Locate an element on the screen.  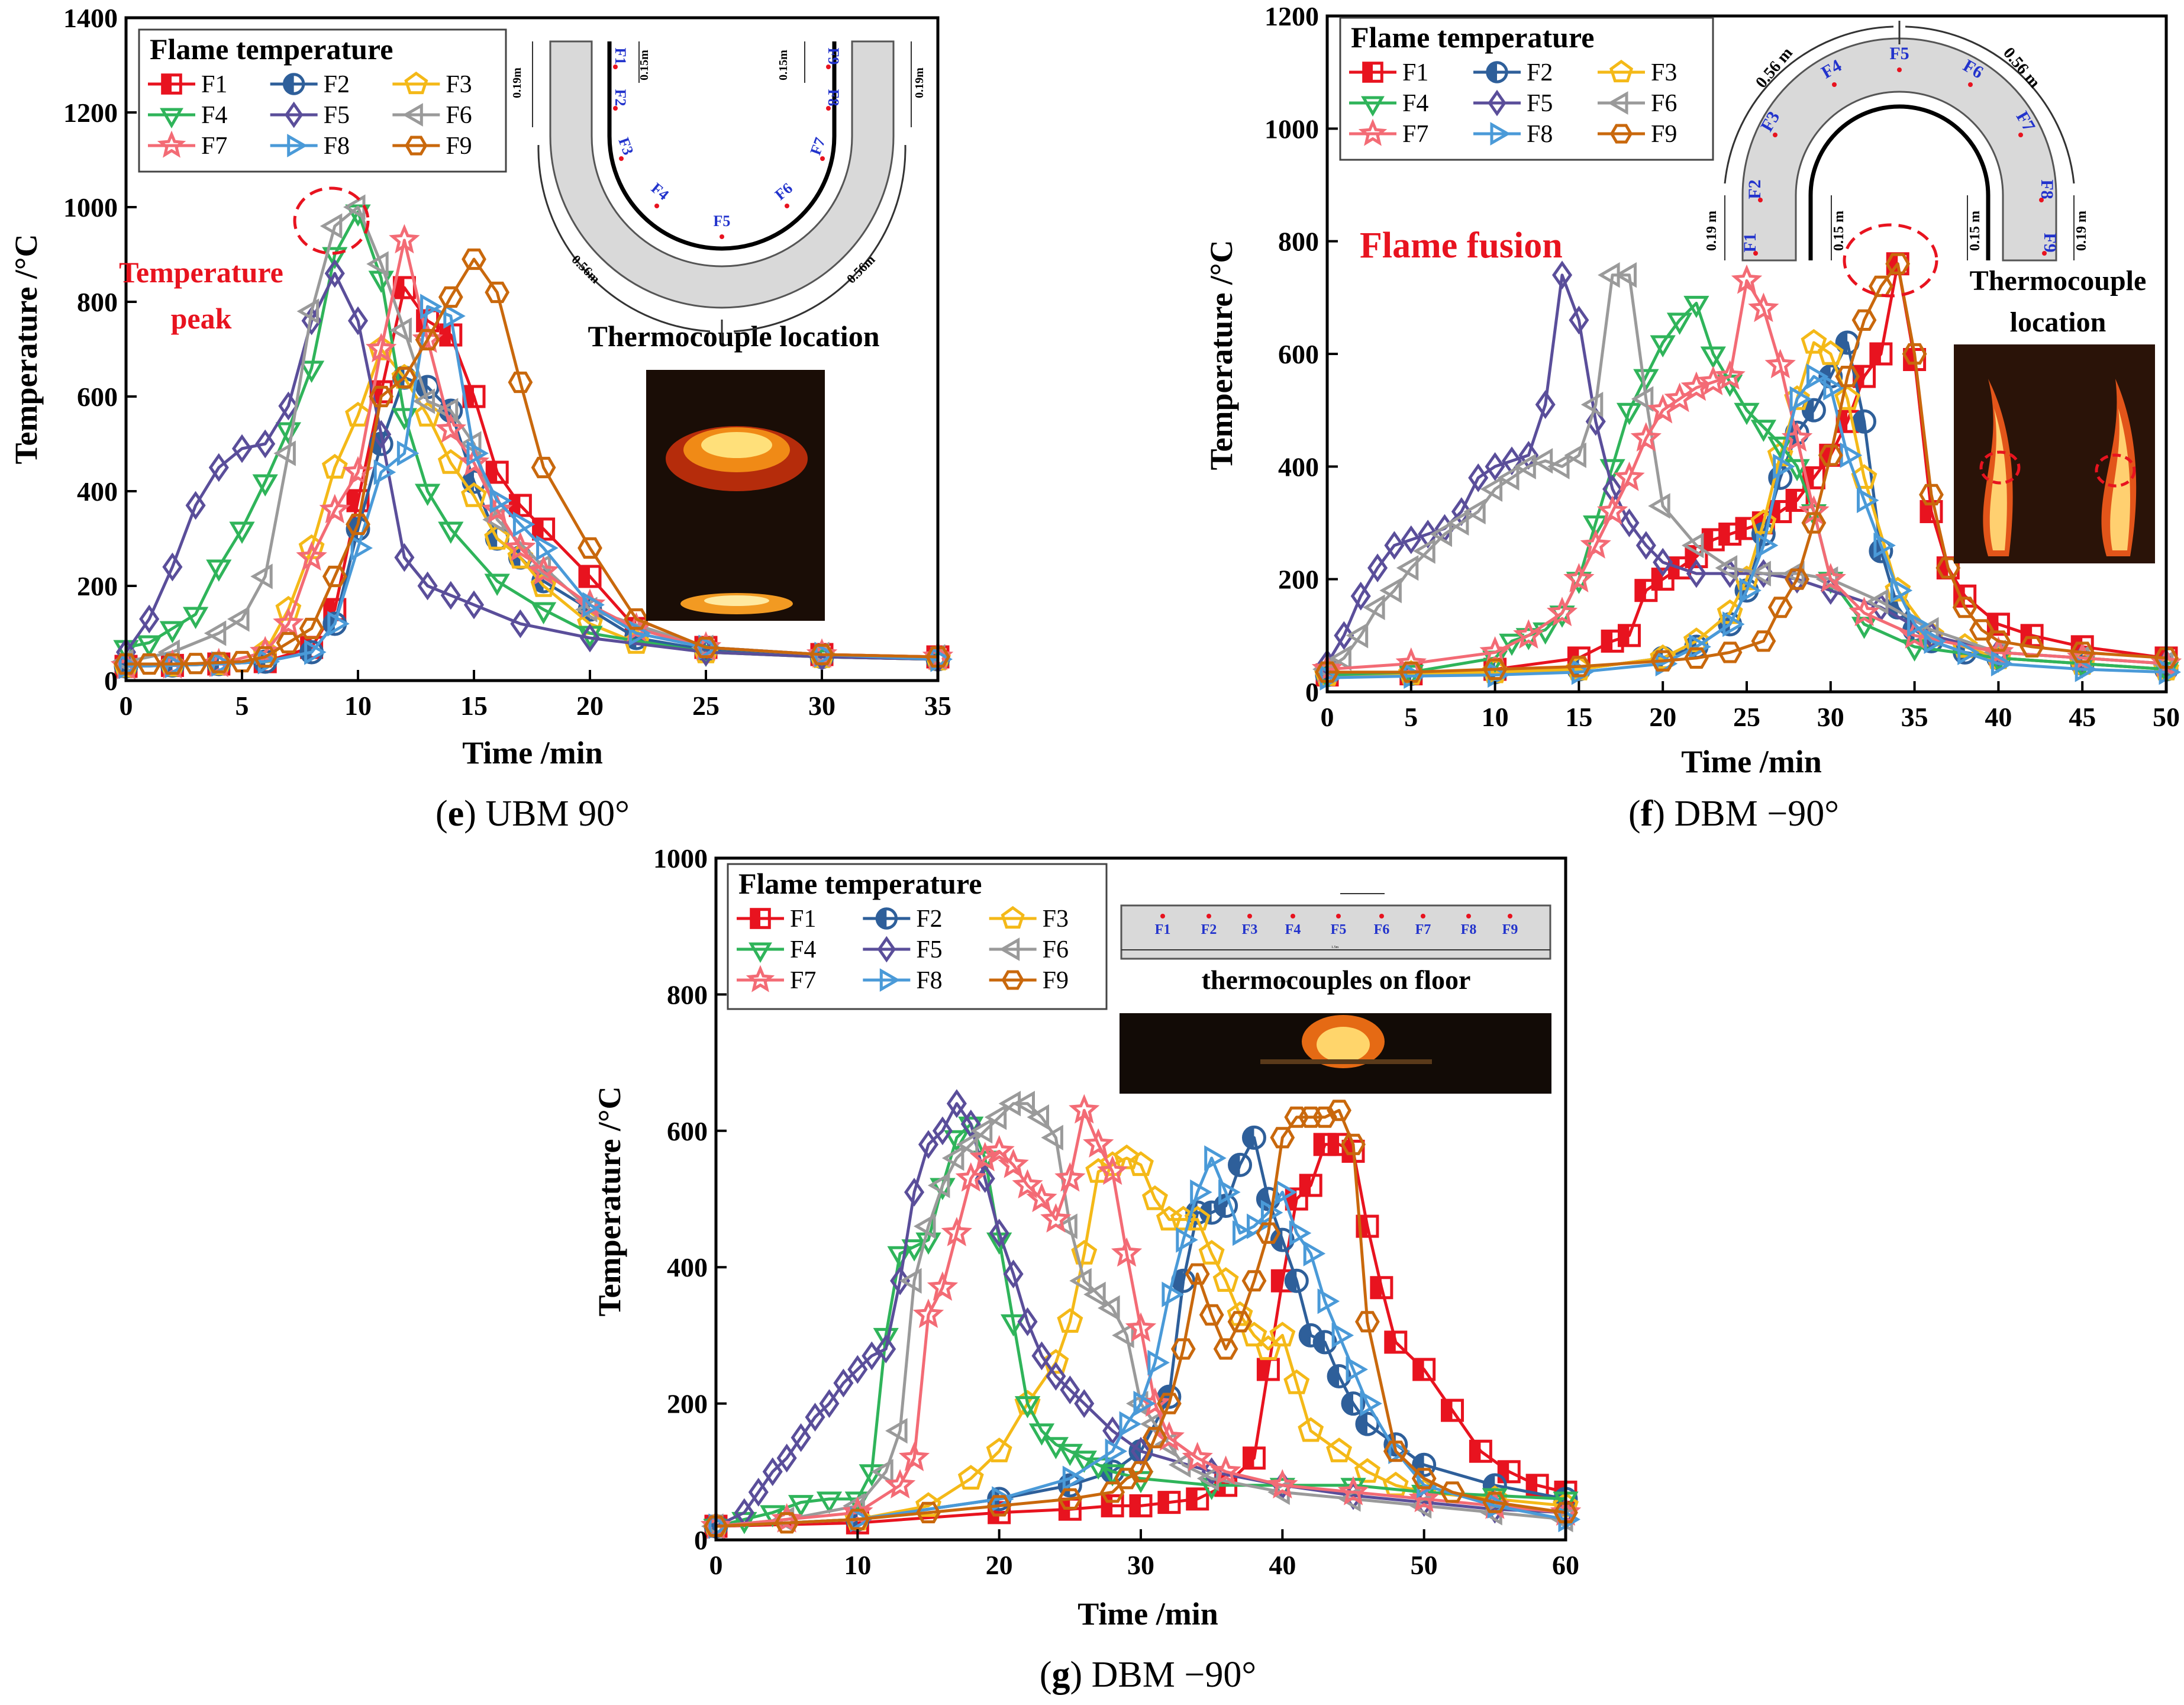
plot-g-legend-marker-F8 is located at coordinates (890, 980).